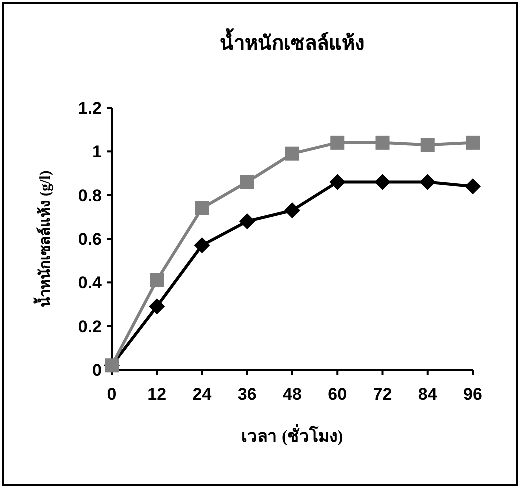  What do you see at coordinates (43, 239) in the screenshot?
I see `y-axis-title: น้ำหนักเซลล์แห้ง (g/l)` at bounding box center [43, 239].